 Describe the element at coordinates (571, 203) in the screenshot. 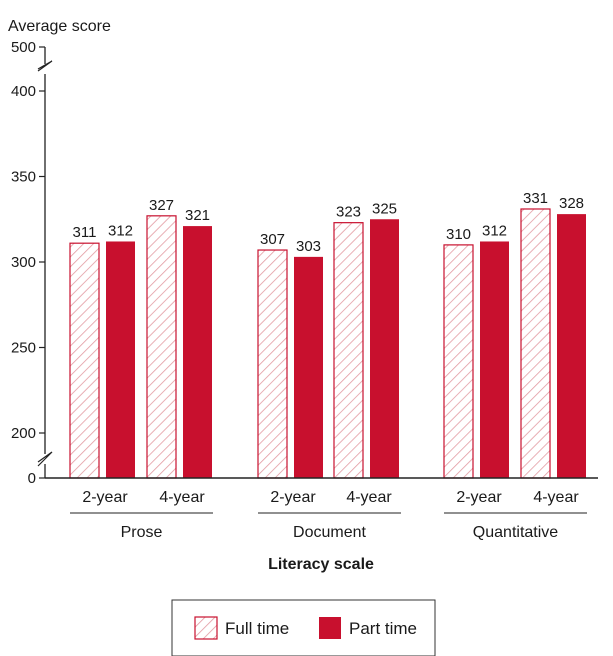

I see `bar-value-label: 328` at that location.